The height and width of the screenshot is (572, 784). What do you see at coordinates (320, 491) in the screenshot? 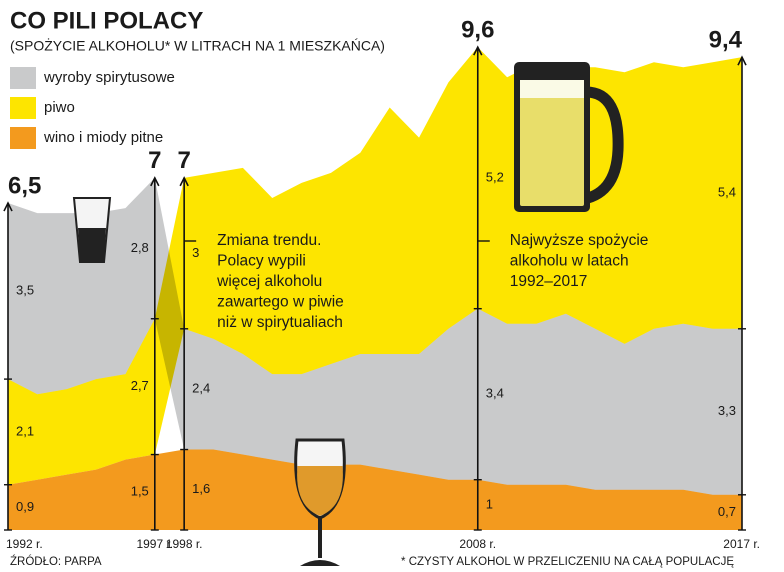
I see `wine-fill` at bounding box center [320, 491].